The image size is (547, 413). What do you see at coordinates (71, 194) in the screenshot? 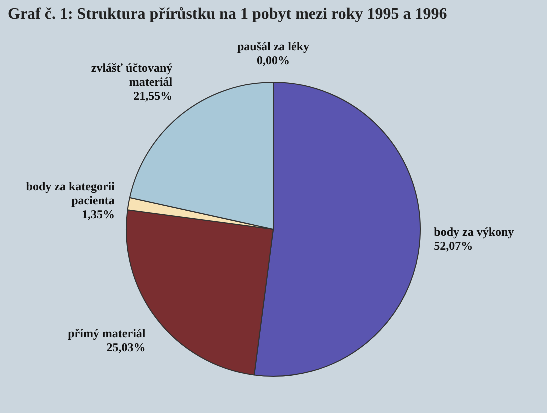
I see `slice-label: body za kategorii pacienta` at bounding box center [71, 194].